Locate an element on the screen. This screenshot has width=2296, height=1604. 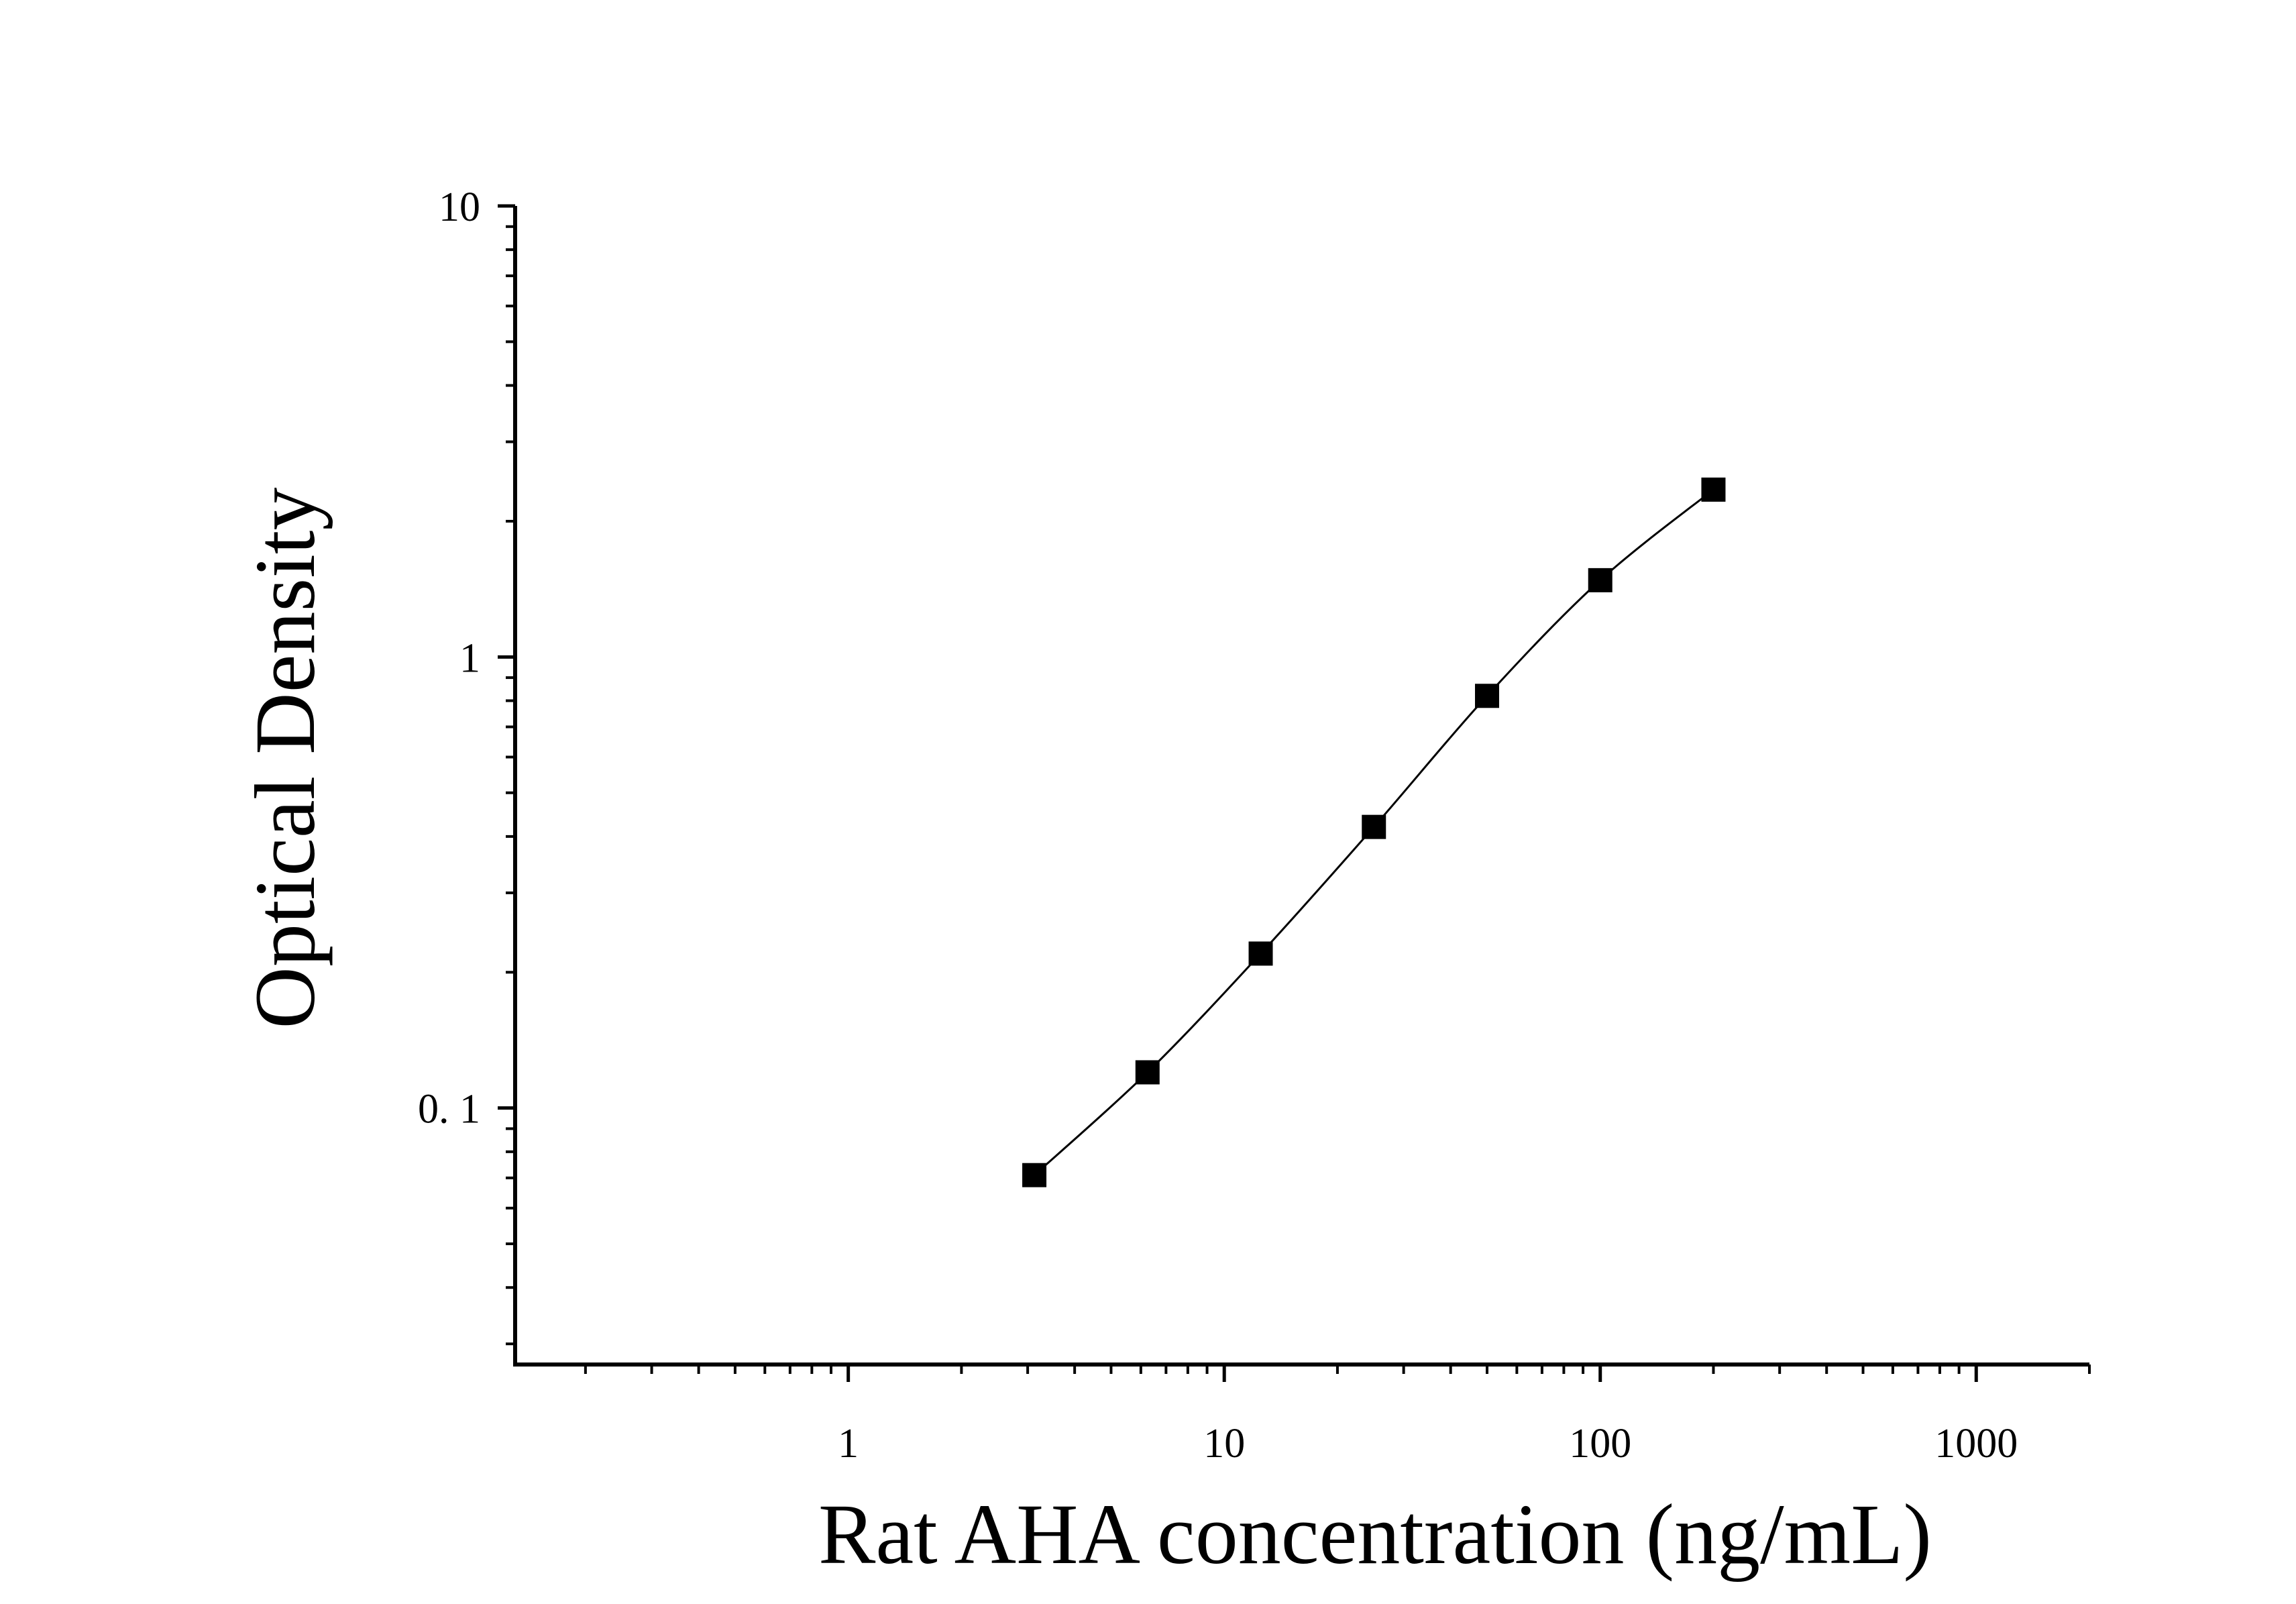
data-points is located at coordinates (1374, 832).